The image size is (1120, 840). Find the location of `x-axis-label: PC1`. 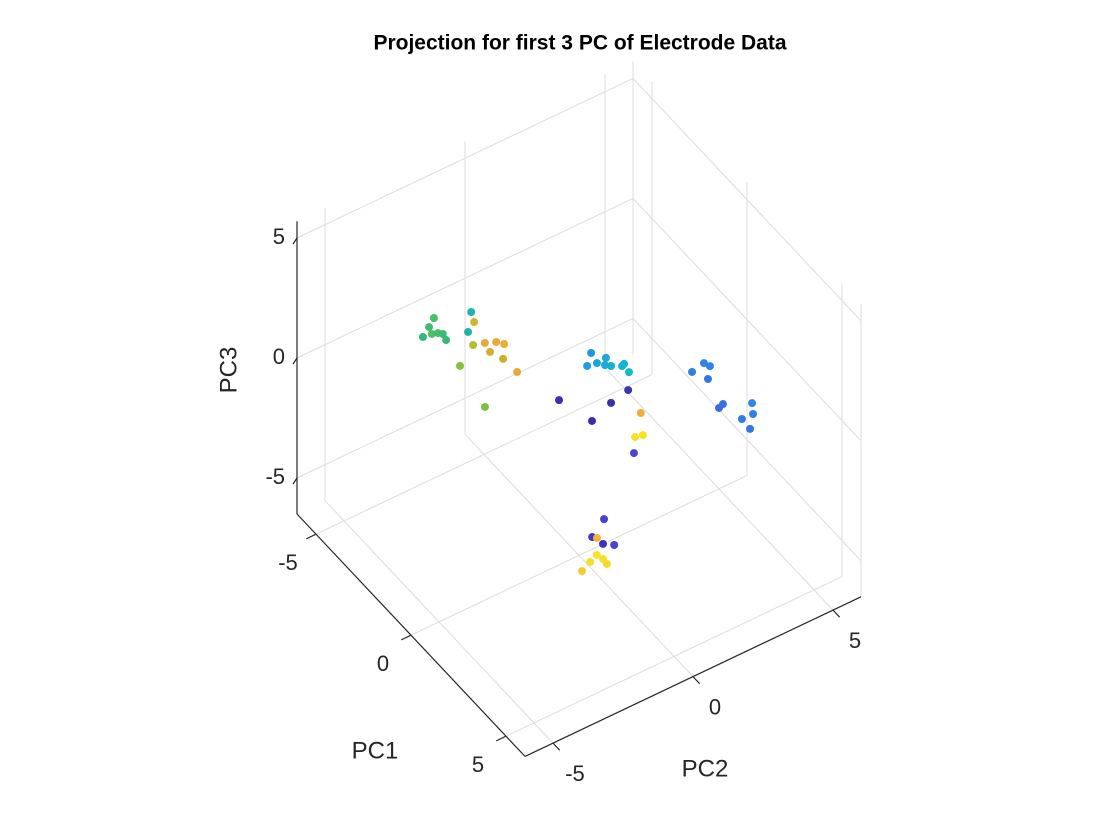

x-axis-label: PC1 is located at coordinates (375, 750).